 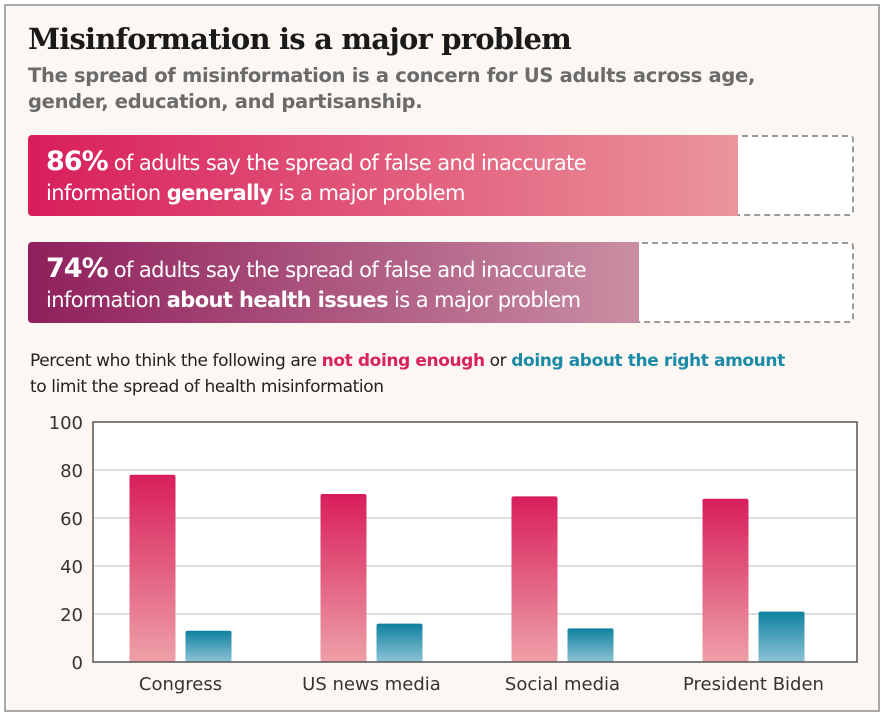 I want to click on legend-text: Percent who think the following are, so click(x=176, y=361).